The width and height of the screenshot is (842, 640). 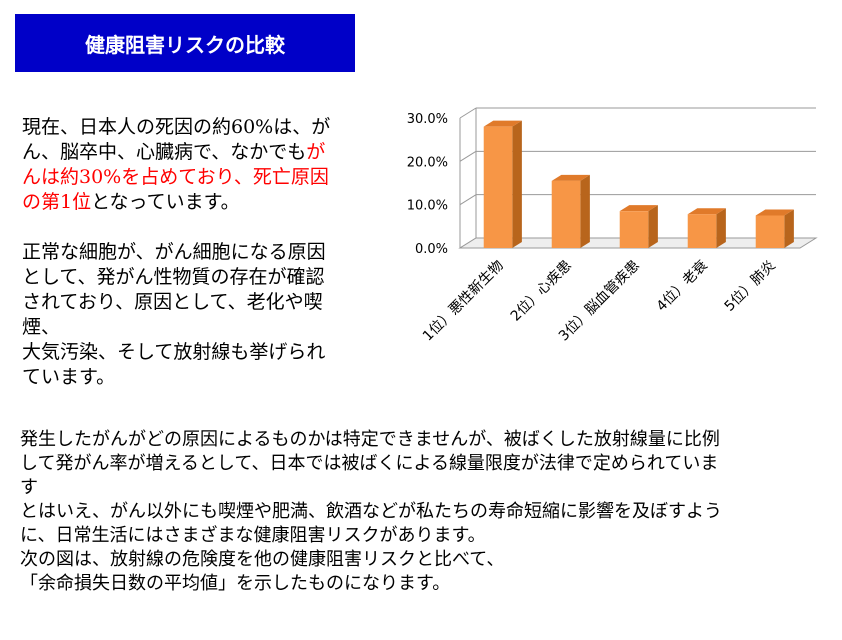 What do you see at coordinates (427, 206) in the screenshot?
I see `y-tick-label: 10.0%` at bounding box center [427, 206].